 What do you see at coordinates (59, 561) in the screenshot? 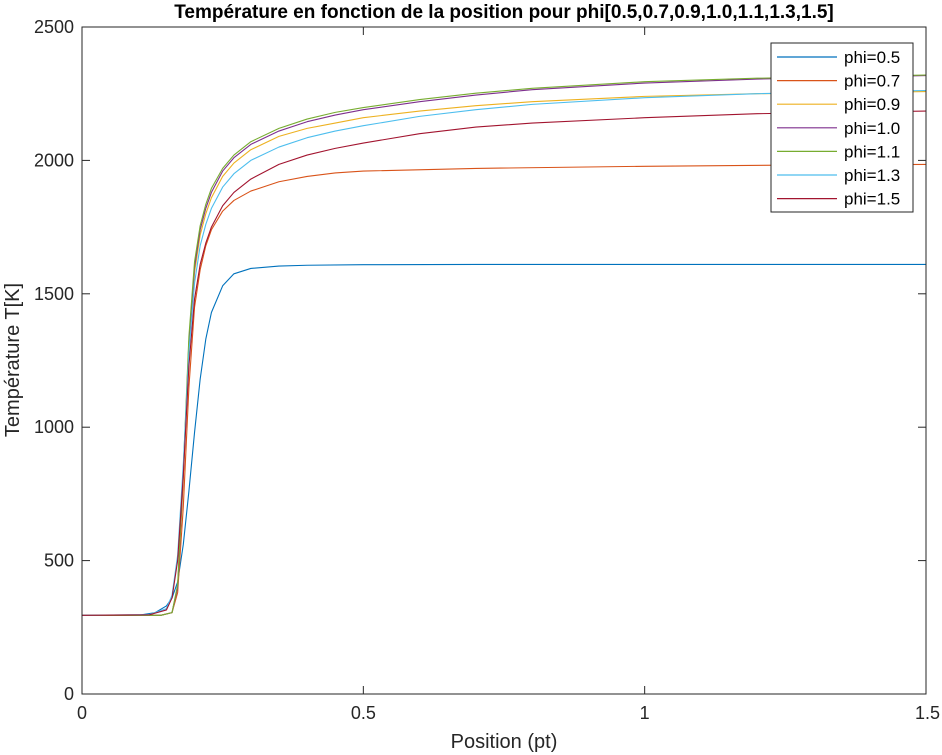
I see `y-tick-label: 500` at bounding box center [59, 561].